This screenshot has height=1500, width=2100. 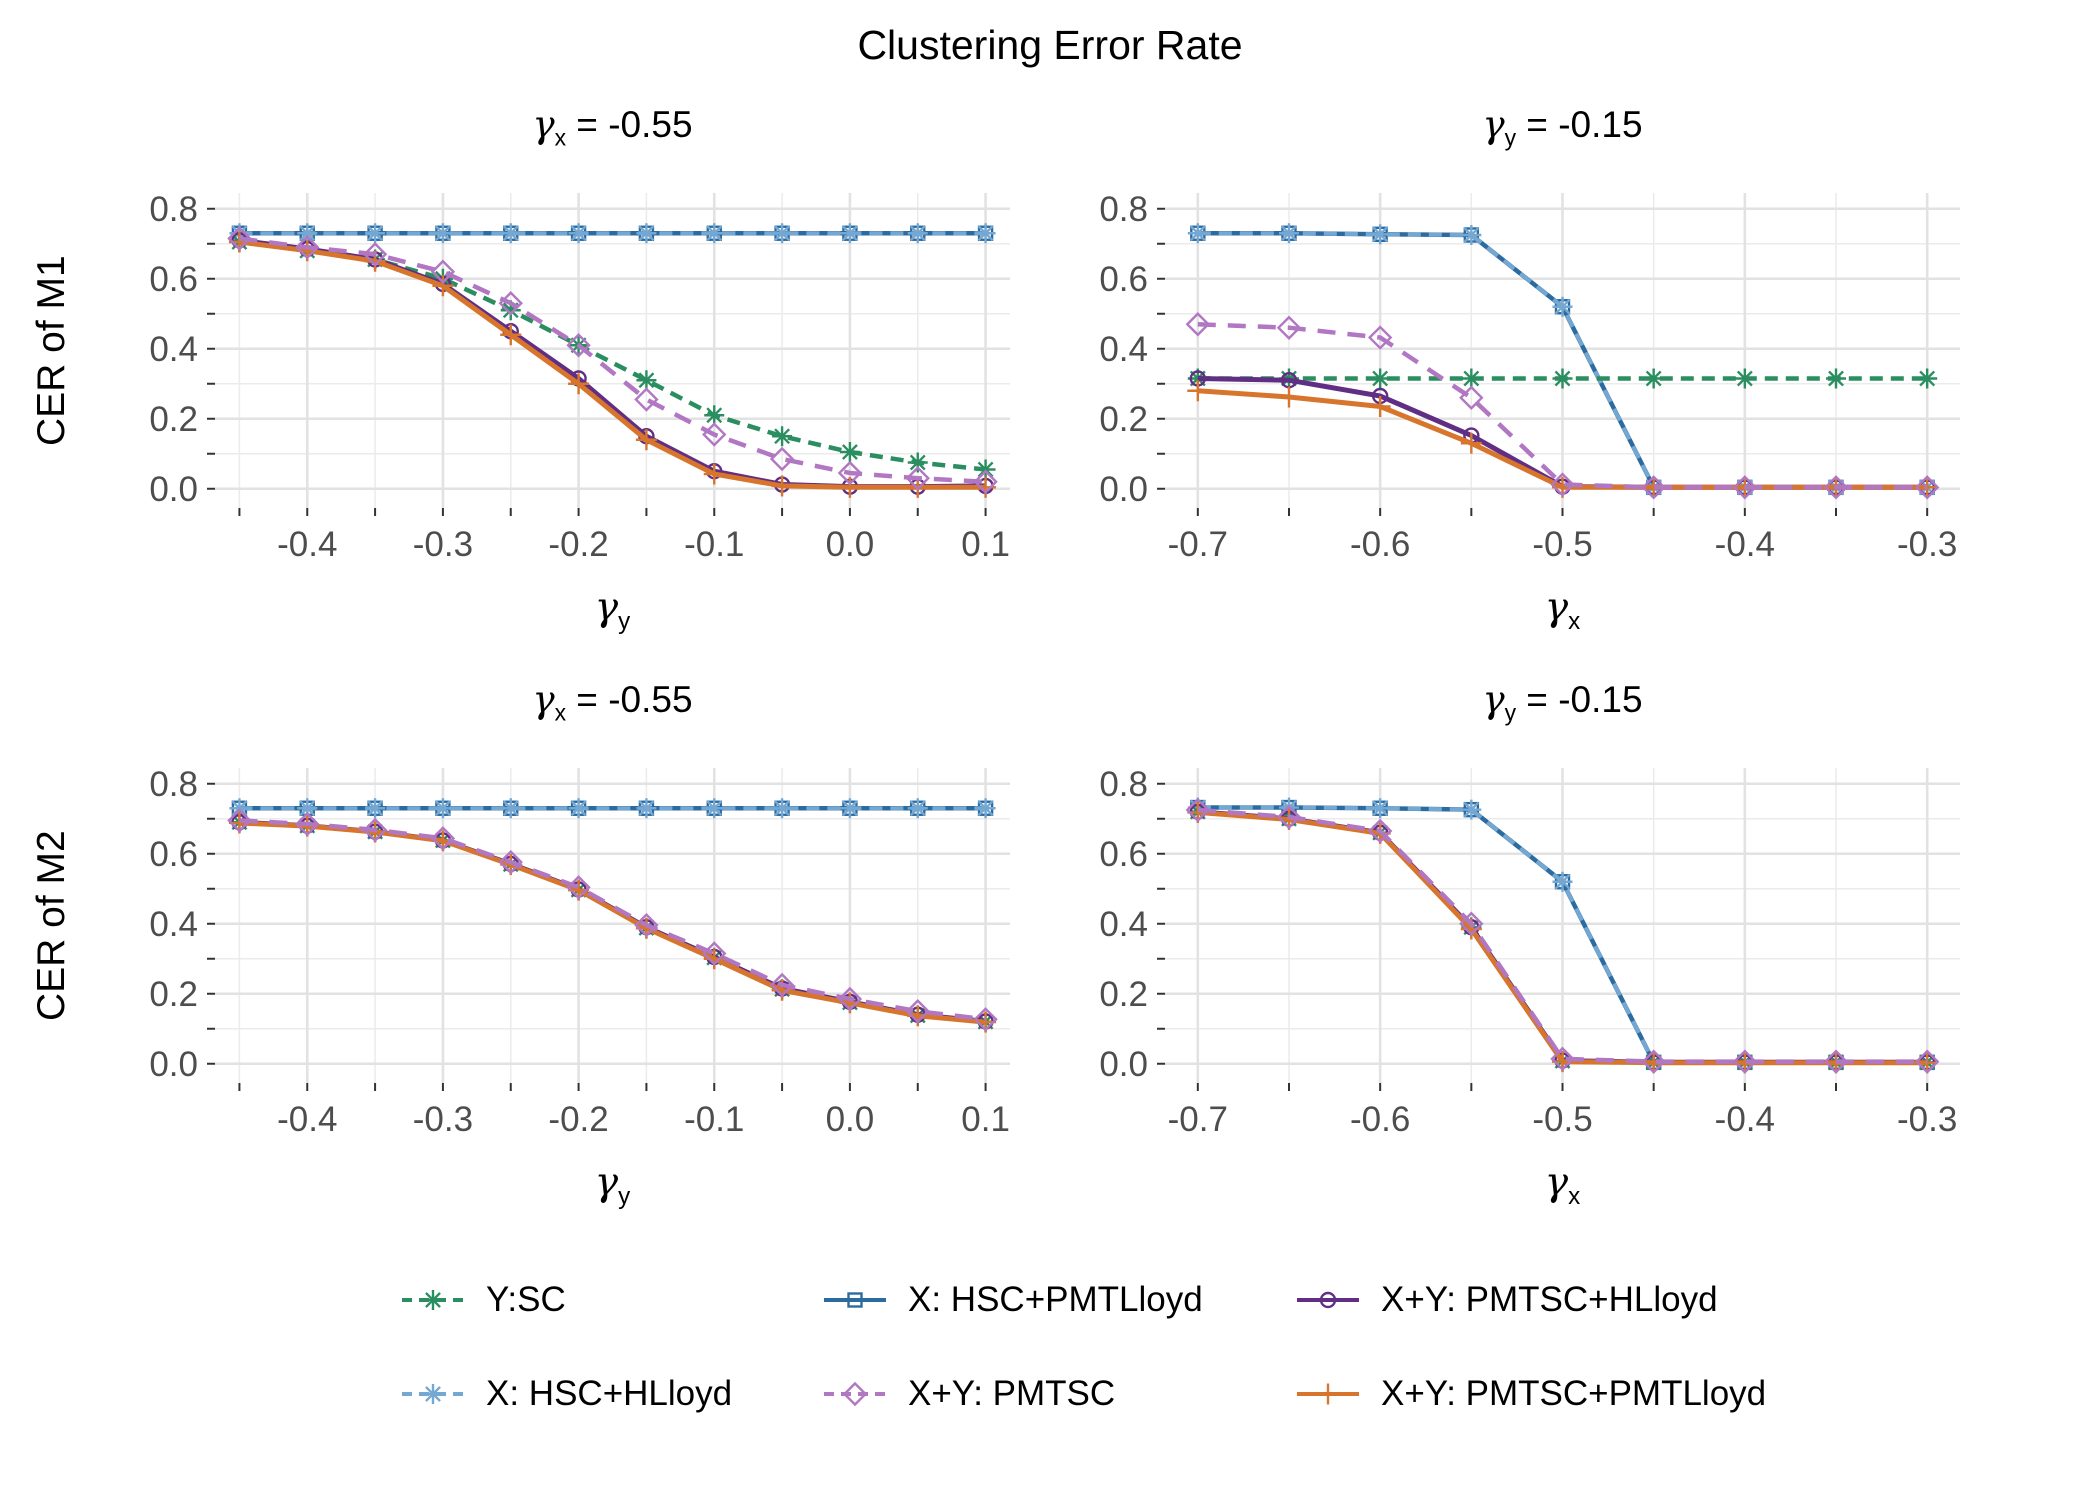 I want to click on panel-m2-left-svg: -0.4 -0.3 -0.2 -0.1 0.0 0.1 0.0 0.2 0.4 0.6 0.8, so click(x=579, y=952).